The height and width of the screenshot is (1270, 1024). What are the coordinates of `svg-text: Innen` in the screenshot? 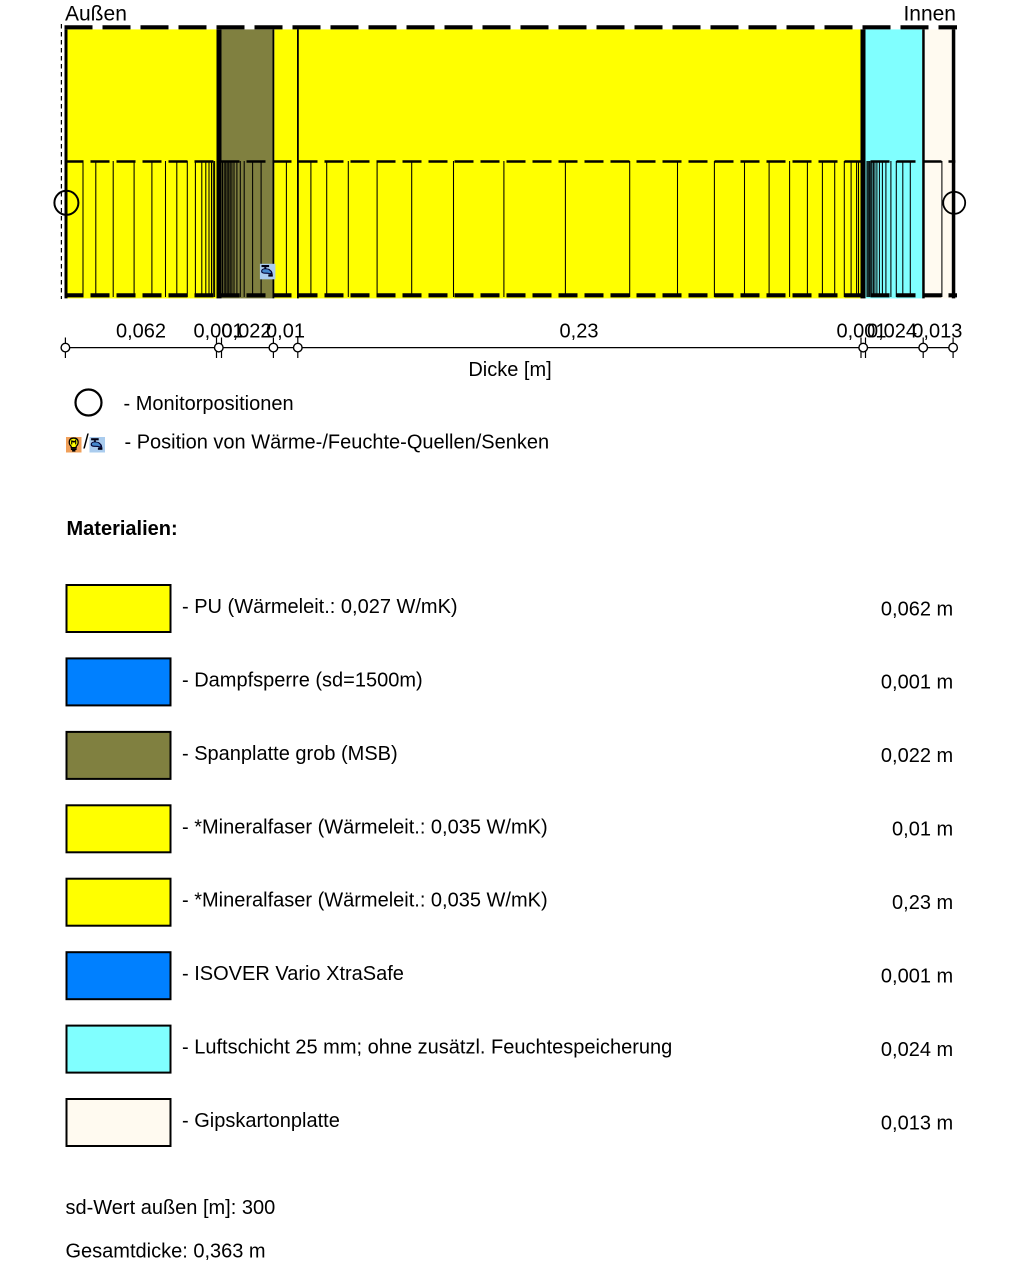 It's located at (929, 14).